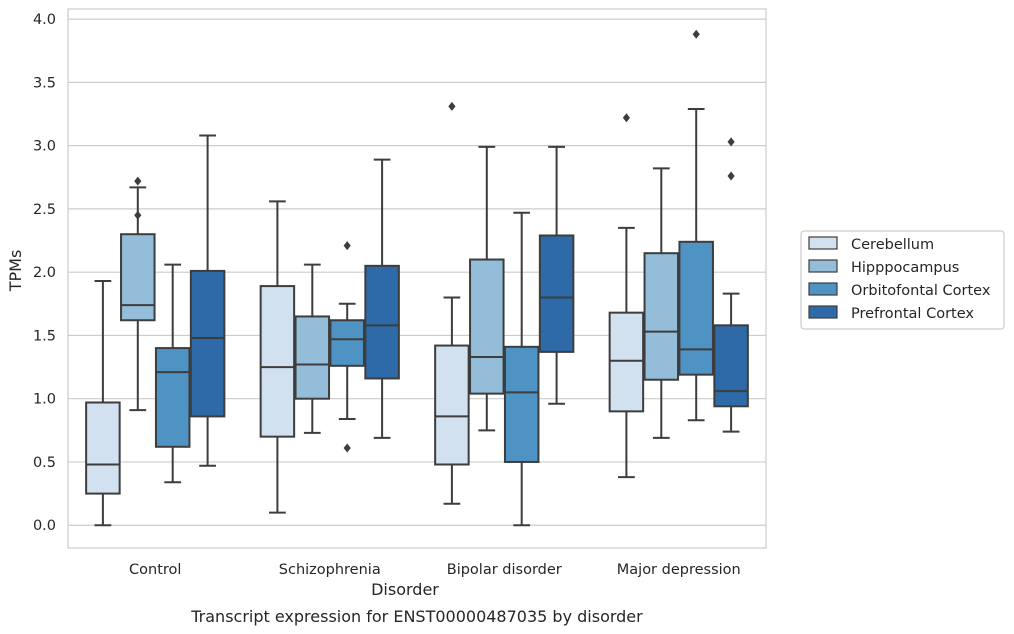 The height and width of the screenshot is (634, 1014). Describe the element at coordinates (44, 20) in the screenshot. I see `y-tick-label: 4.0` at that location.